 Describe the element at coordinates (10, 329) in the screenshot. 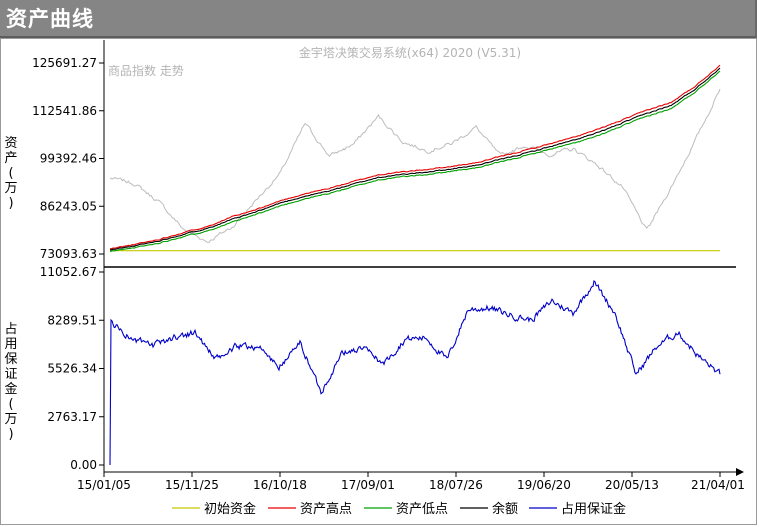

I see `y-axis-label-char: 占` at that location.